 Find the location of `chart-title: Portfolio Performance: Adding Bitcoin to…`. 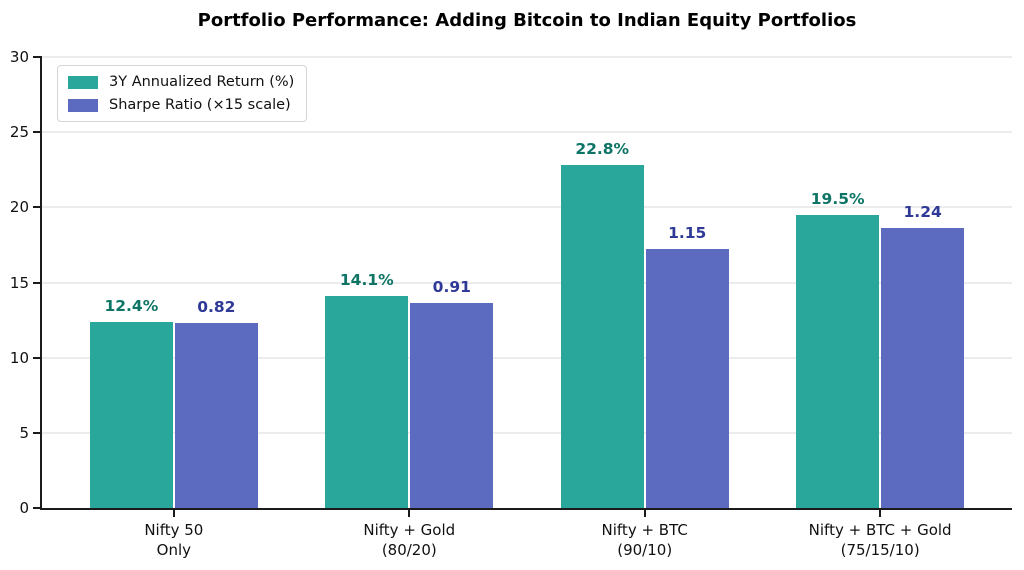

chart-title: Portfolio Performance: Adding Bitcoin to… is located at coordinates (527, 20).